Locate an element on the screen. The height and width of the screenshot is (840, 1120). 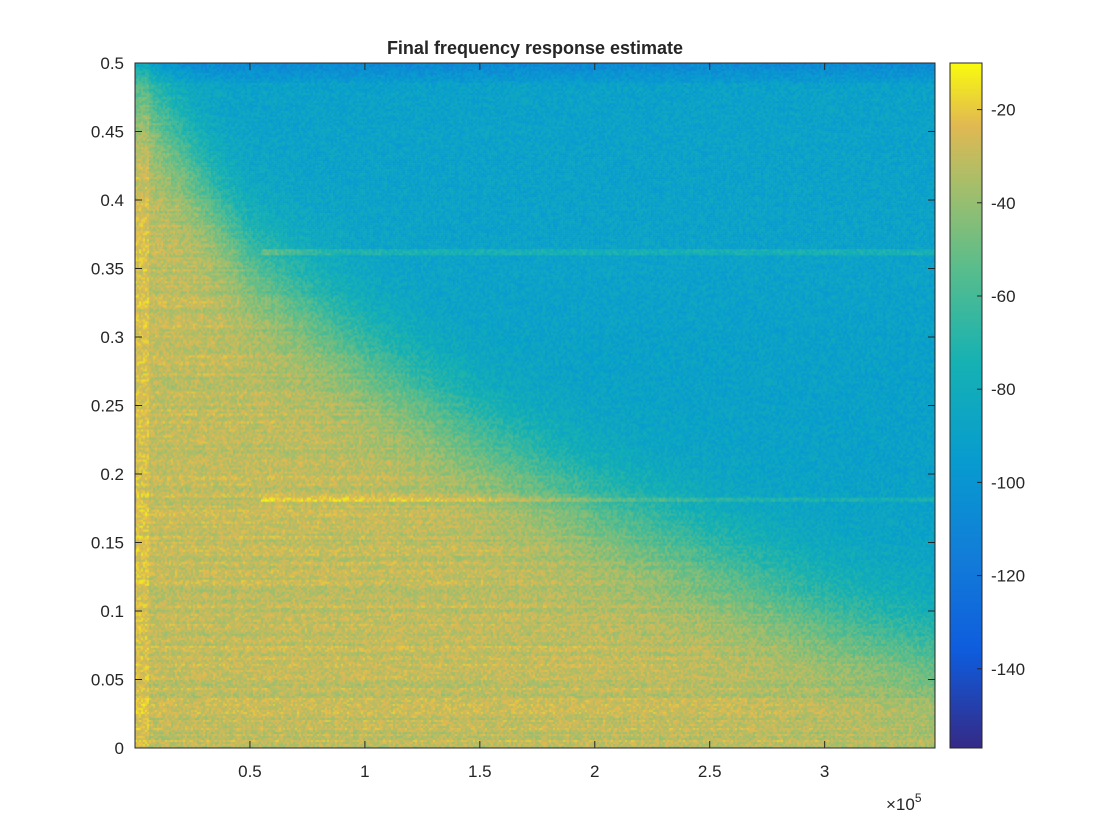
x-tick-label: 1.5 is located at coordinates (480, 771).